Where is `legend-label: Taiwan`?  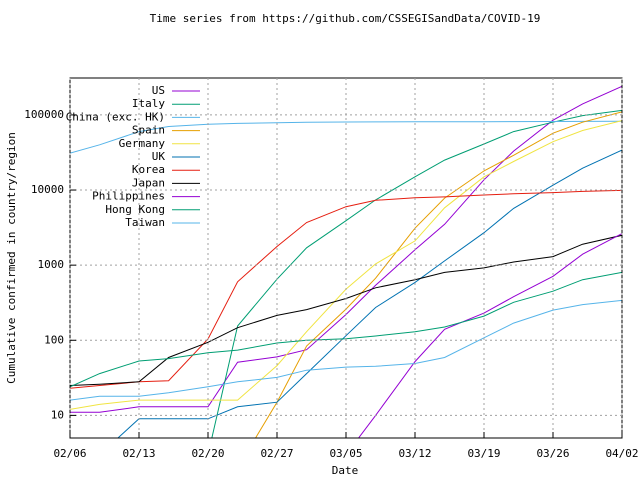 legend-label: Taiwan is located at coordinates (145, 222).